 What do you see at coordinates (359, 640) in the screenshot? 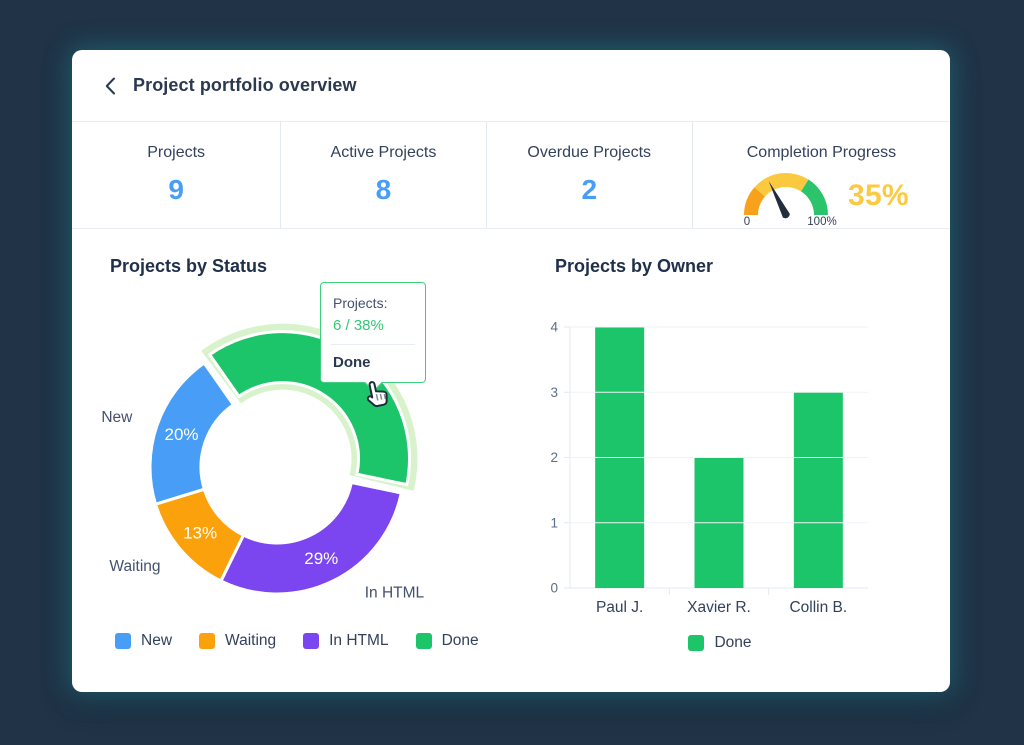
I see `legend-label: In HTML` at bounding box center [359, 640].